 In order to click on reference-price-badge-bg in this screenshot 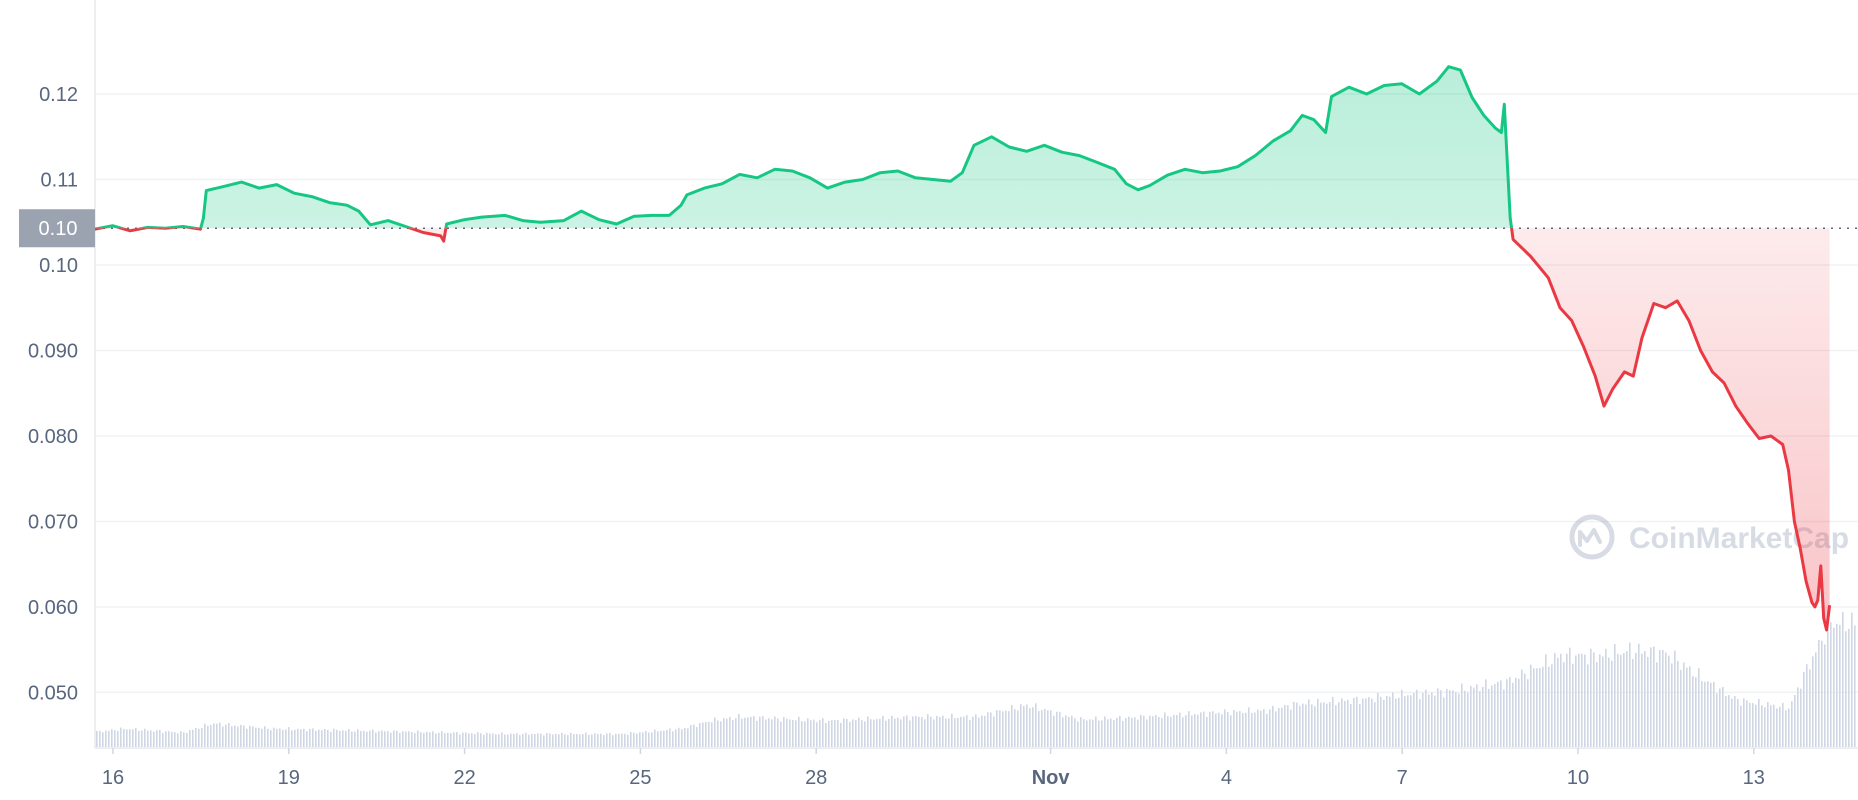, I will do `click(57, 228)`.